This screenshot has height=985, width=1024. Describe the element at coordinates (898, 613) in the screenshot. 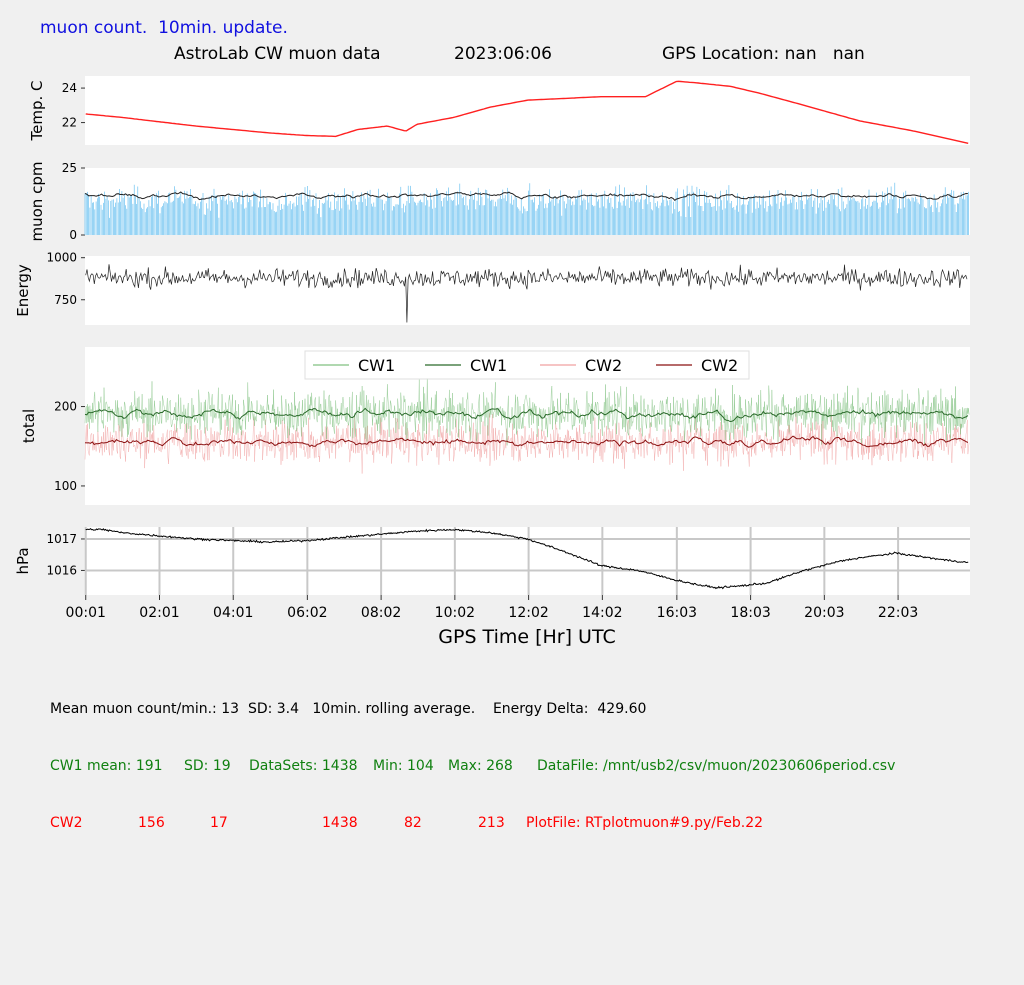

I see `xtick-label: 22:03` at that location.